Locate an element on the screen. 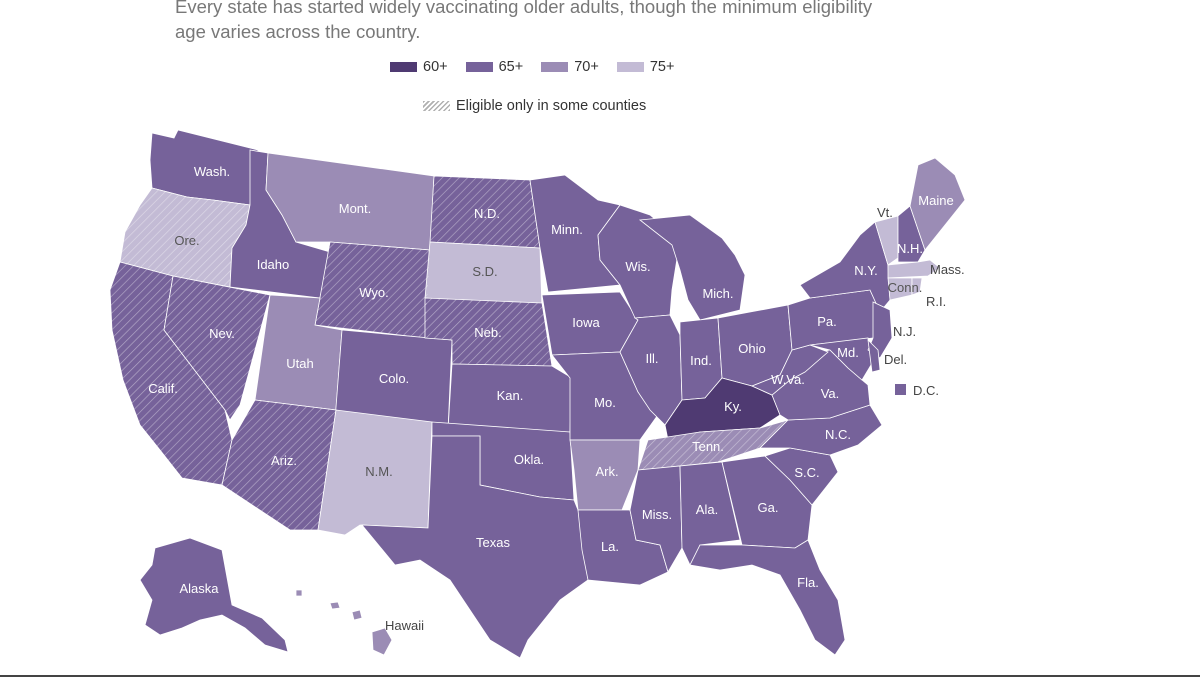 The width and height of the screenshot is (1200, 681). label-ky: Ky. is located at coordinates (733, 406).